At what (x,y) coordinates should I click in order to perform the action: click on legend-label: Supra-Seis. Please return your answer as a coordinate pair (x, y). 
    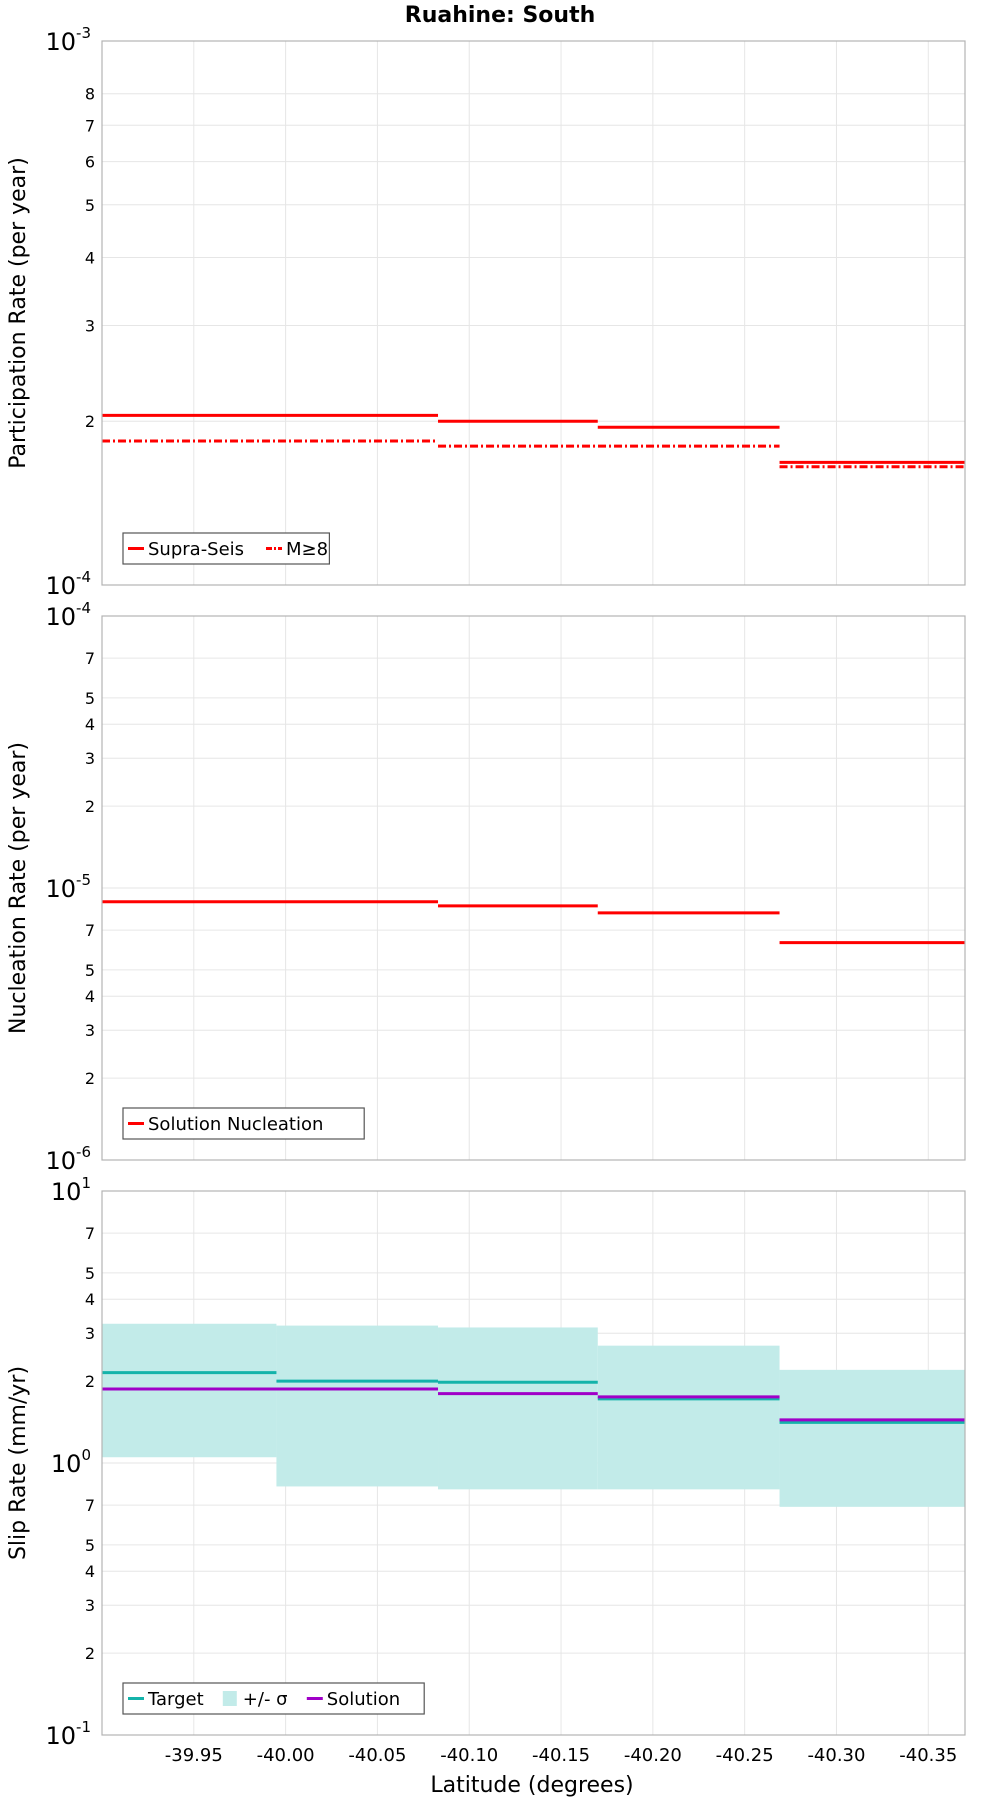
    Looking at the image, I should click on (196, 549).